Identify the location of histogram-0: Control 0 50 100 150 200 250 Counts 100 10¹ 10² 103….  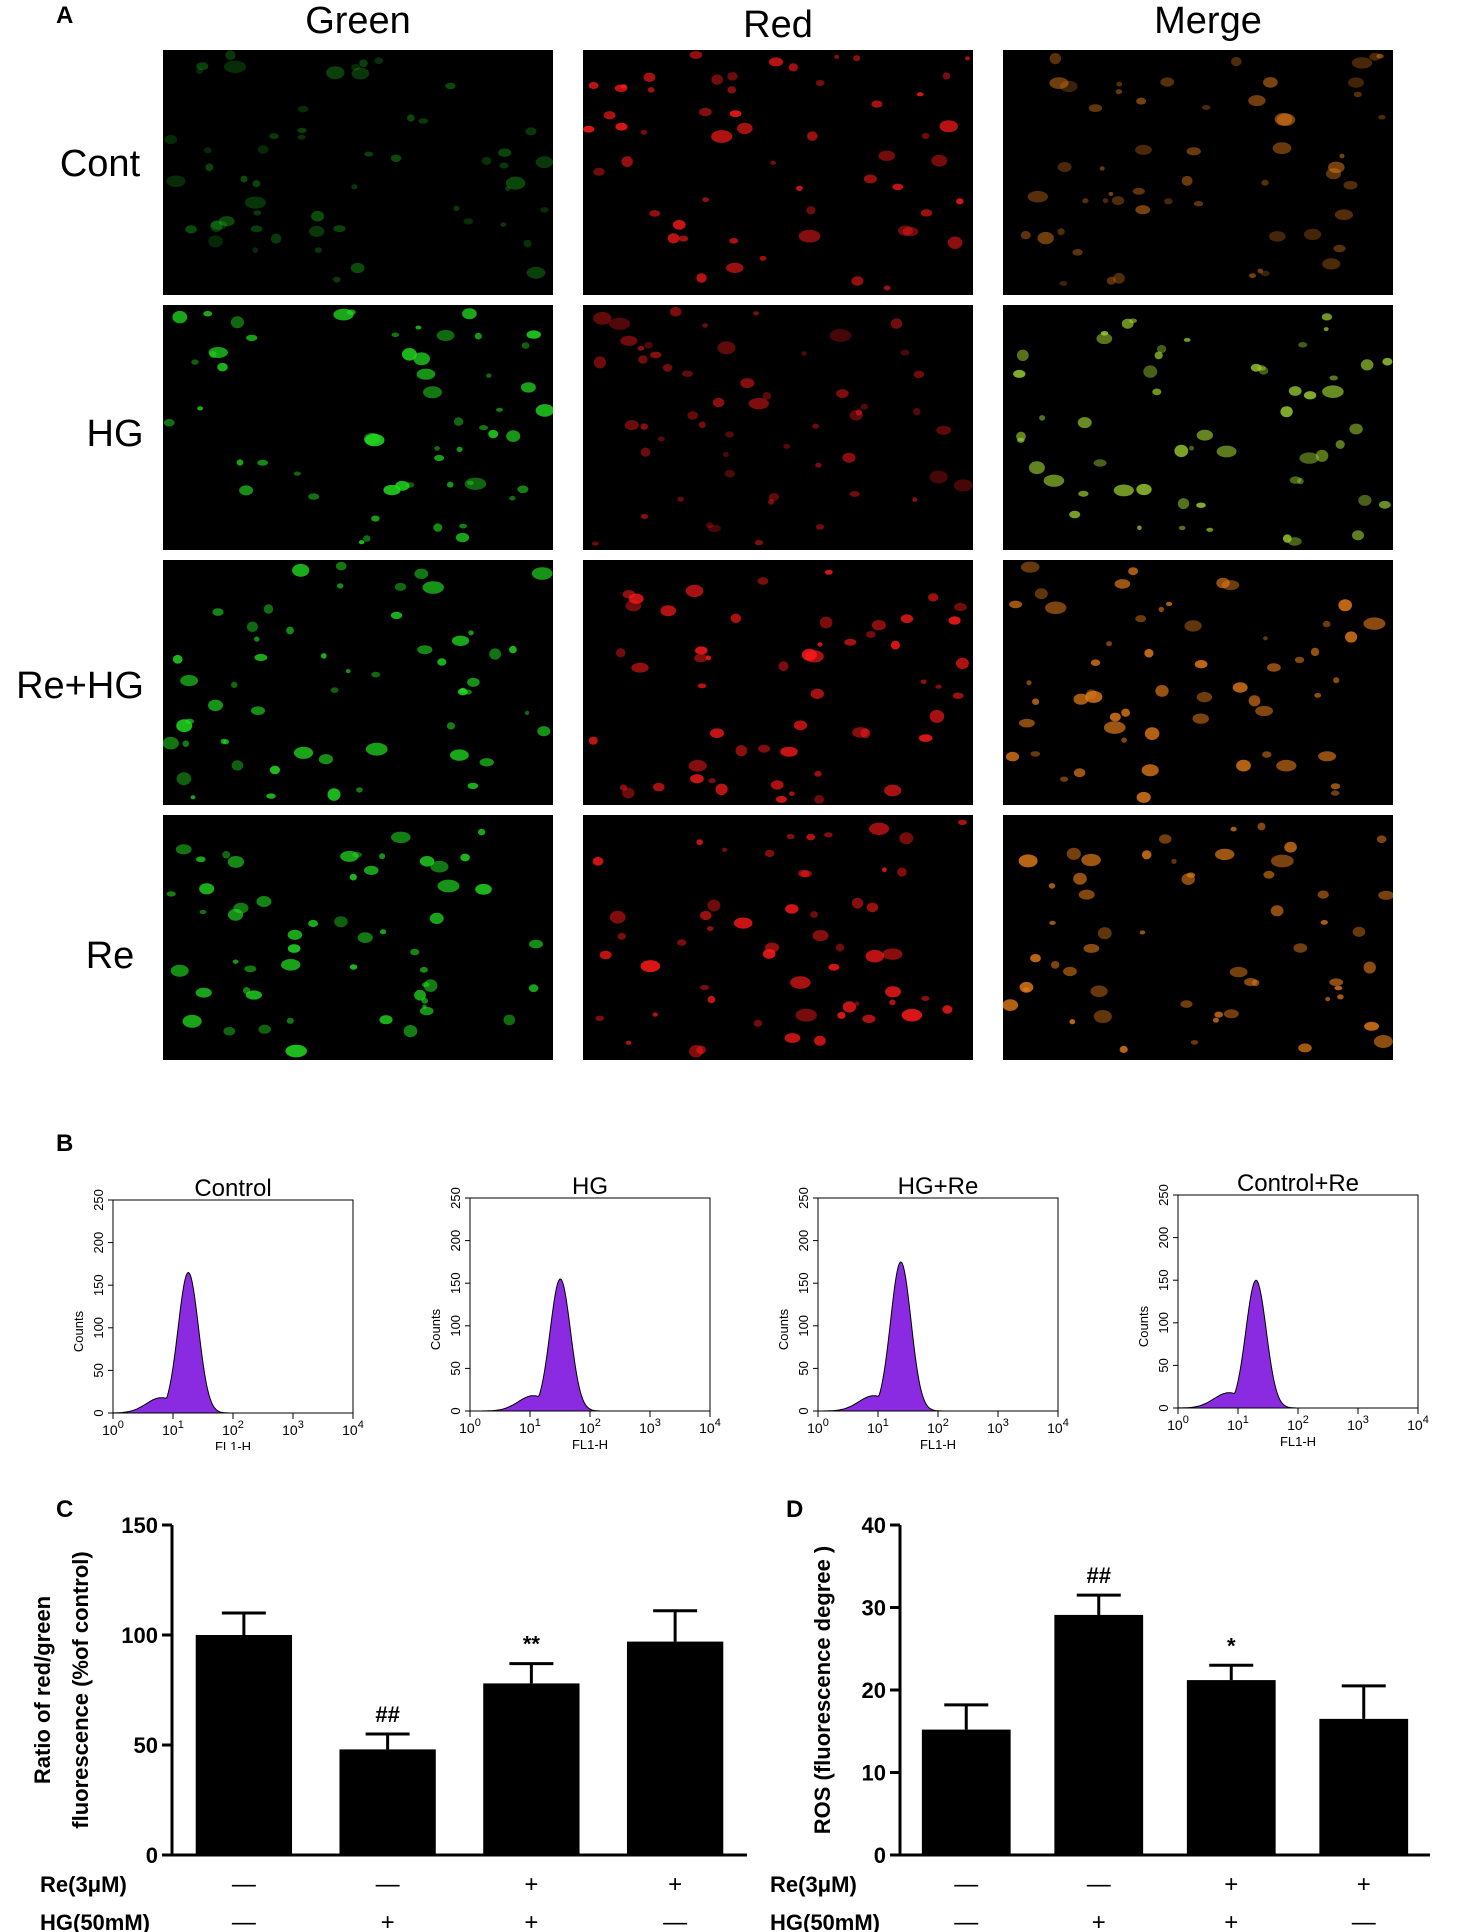
(217, 1312).